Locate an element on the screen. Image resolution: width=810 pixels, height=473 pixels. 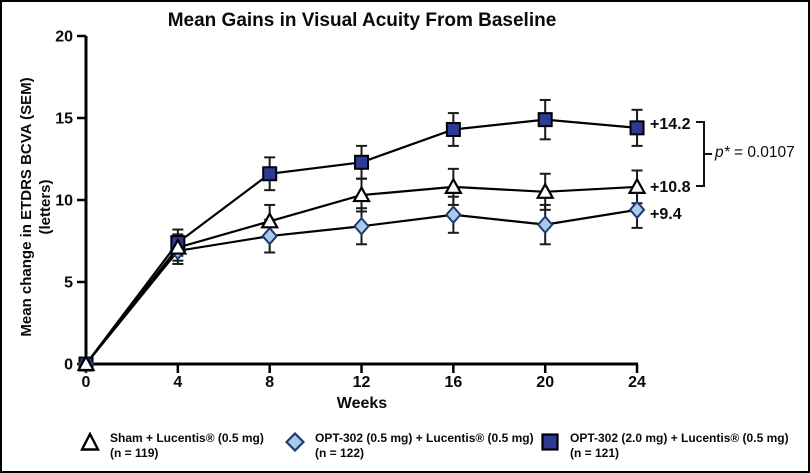
significance-bracket is located at coordinates (700, 154).